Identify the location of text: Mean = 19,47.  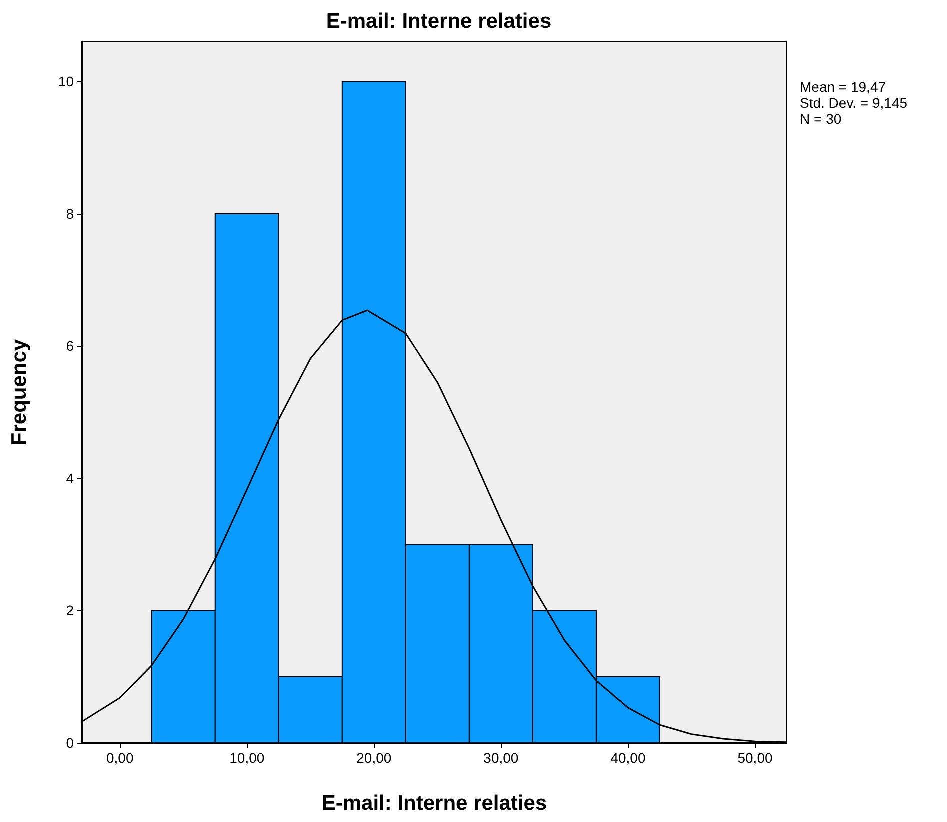
(843, 87).